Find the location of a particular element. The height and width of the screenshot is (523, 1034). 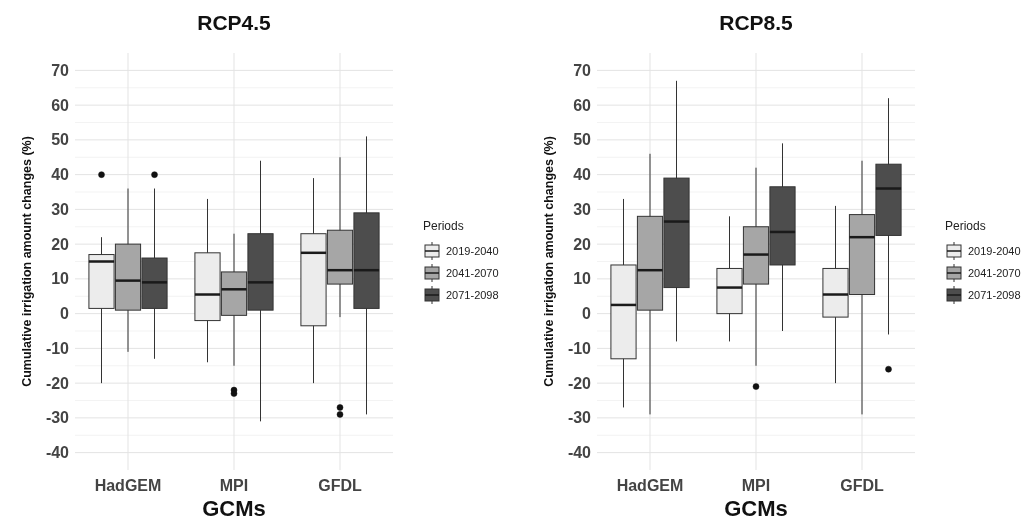

chart-title: RCP4.5 is located at coordinates (234, 22).